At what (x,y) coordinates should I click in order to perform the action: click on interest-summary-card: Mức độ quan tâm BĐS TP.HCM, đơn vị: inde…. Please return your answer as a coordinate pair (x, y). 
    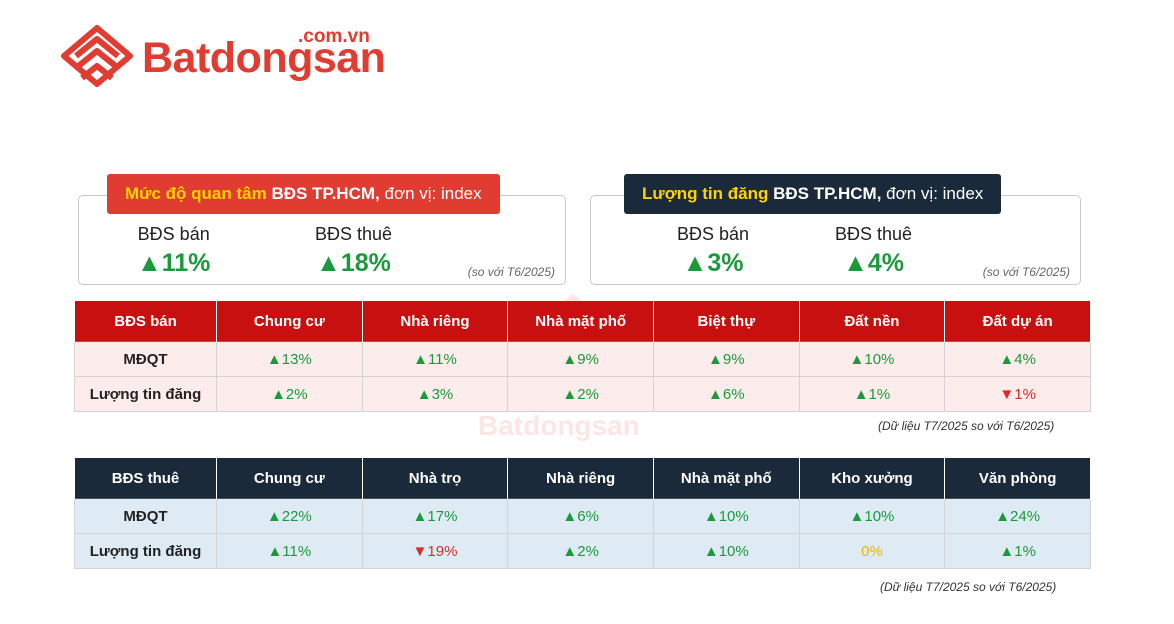
    Looking at the image, I should click on (322, 229).